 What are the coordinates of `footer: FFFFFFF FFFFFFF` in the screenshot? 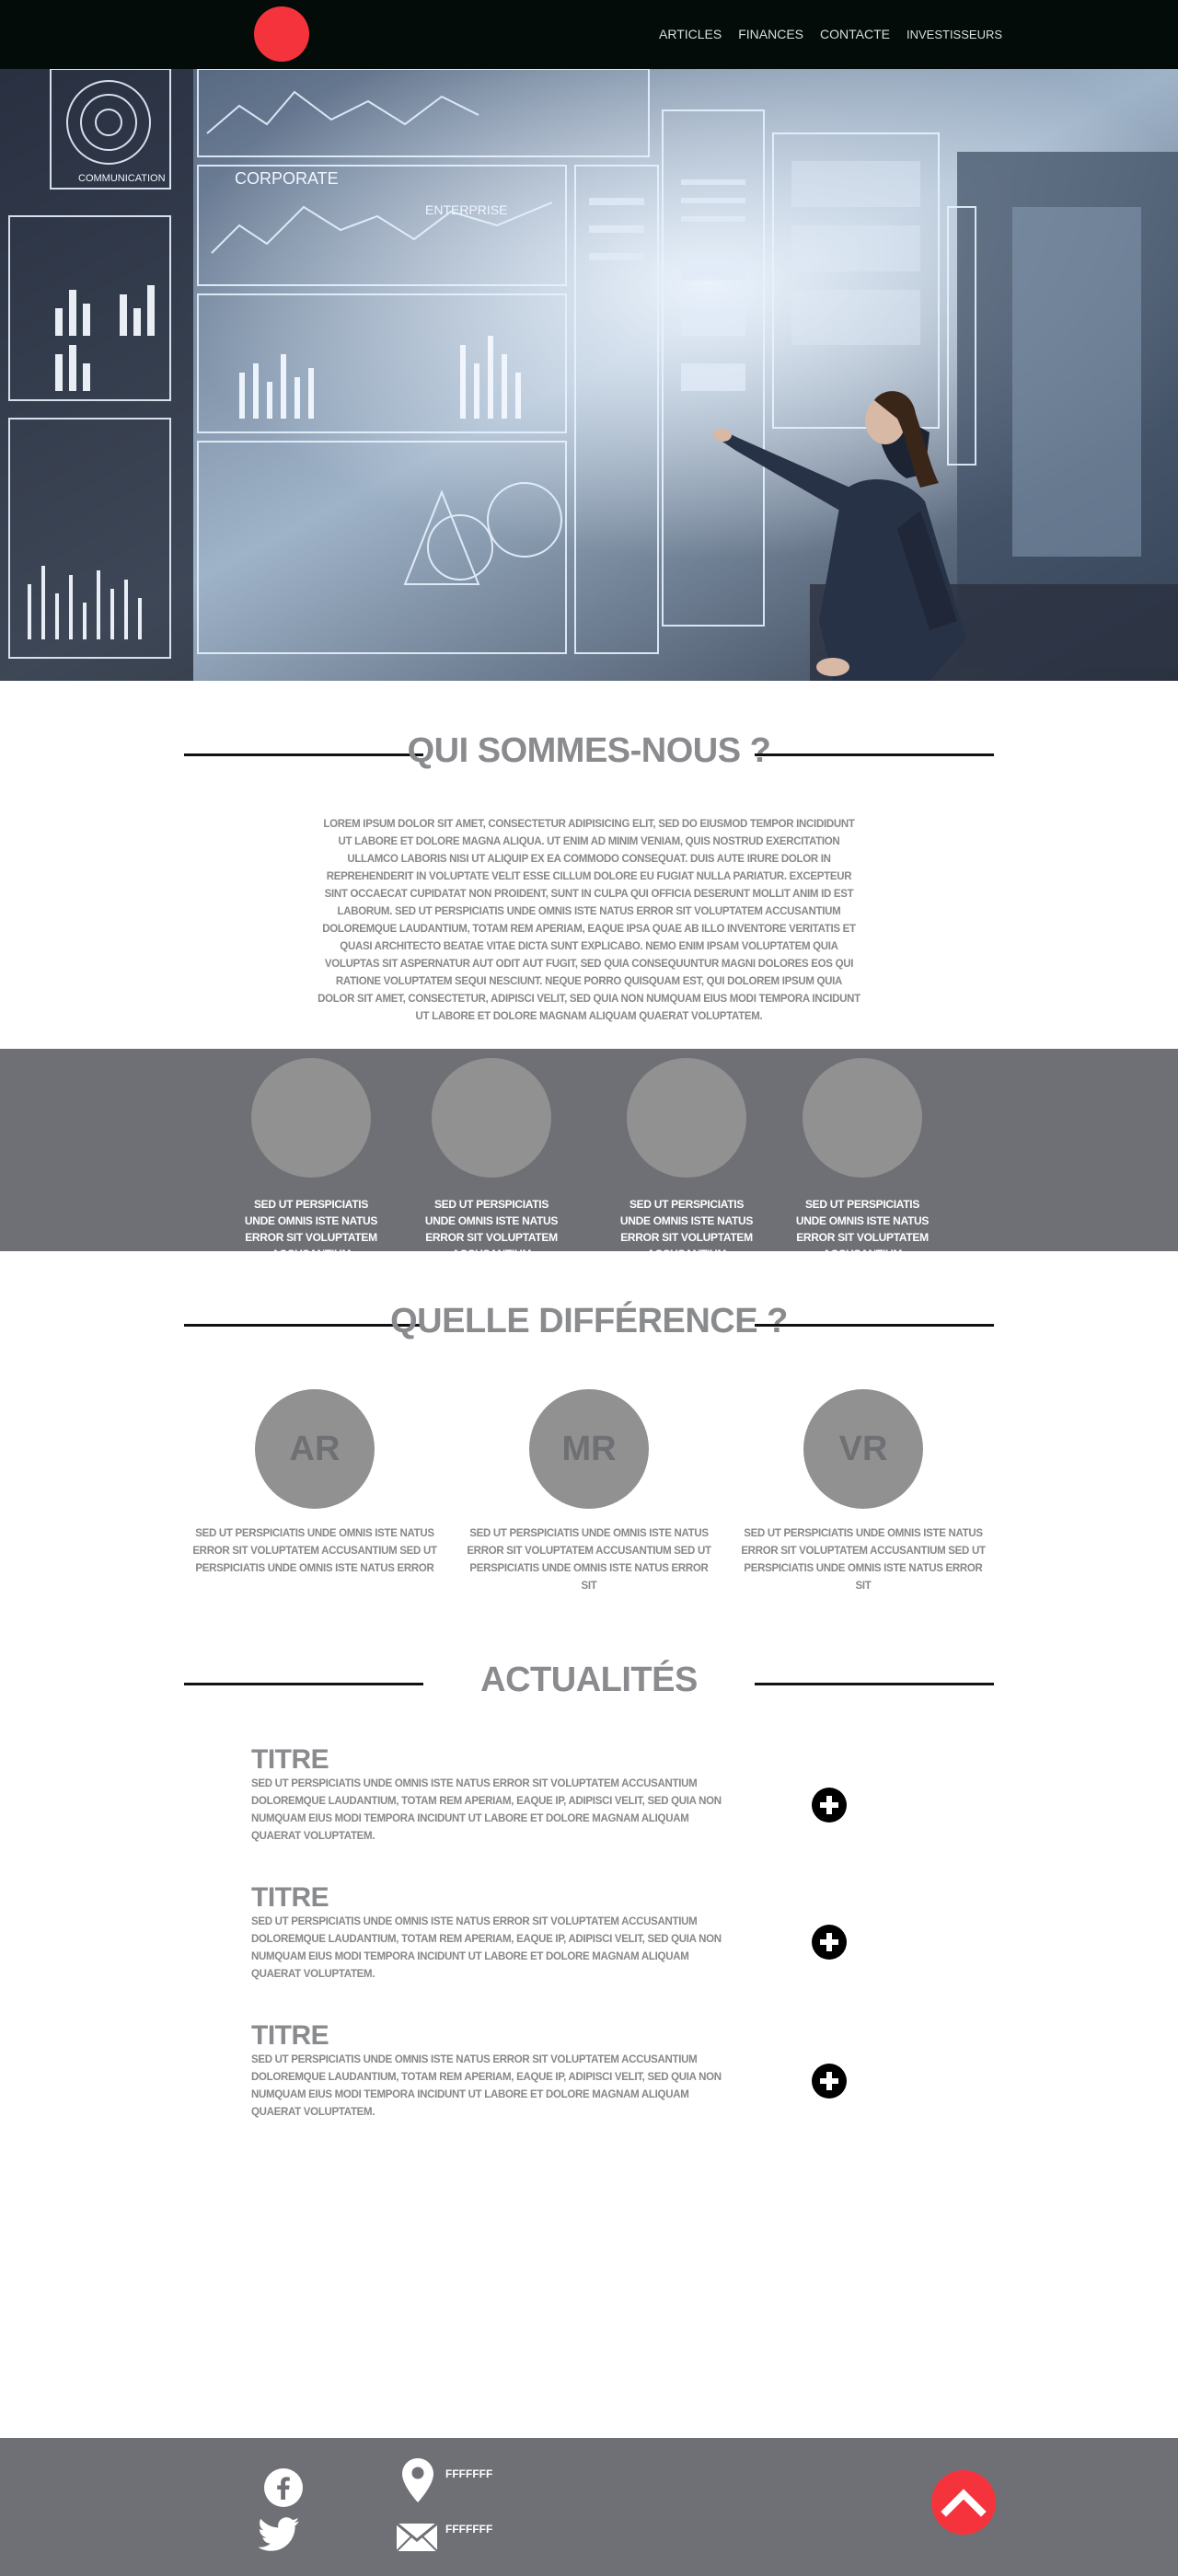 It's located at (589, 2507).